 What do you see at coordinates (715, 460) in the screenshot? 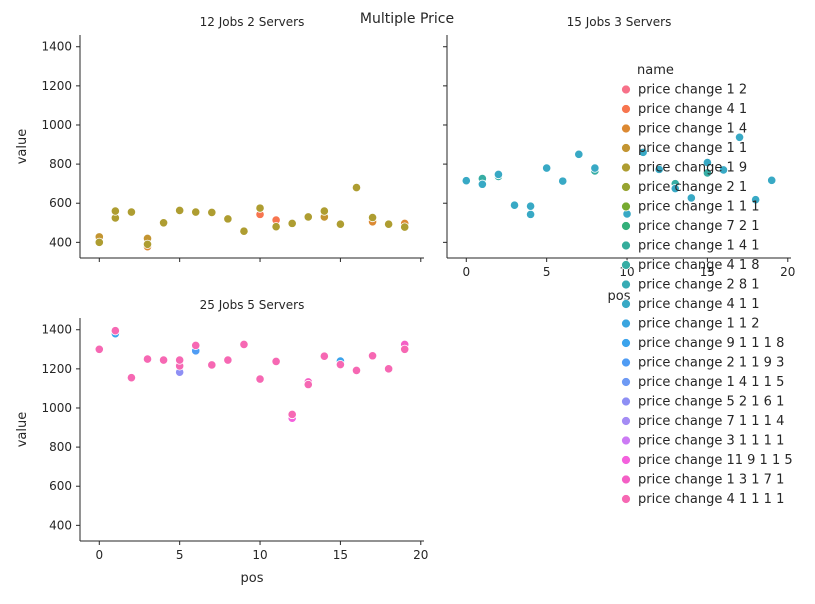
I see `legend-label: price change 11 9 1 1 5` at bounding box center [715, 460].